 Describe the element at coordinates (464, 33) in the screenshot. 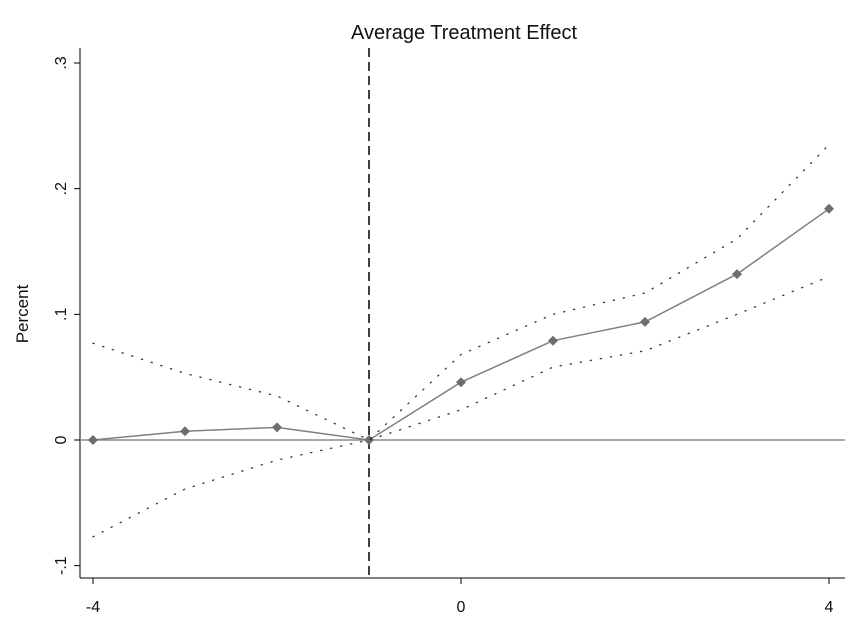

I see `chart-title: Average Treatment Effect` at that location.